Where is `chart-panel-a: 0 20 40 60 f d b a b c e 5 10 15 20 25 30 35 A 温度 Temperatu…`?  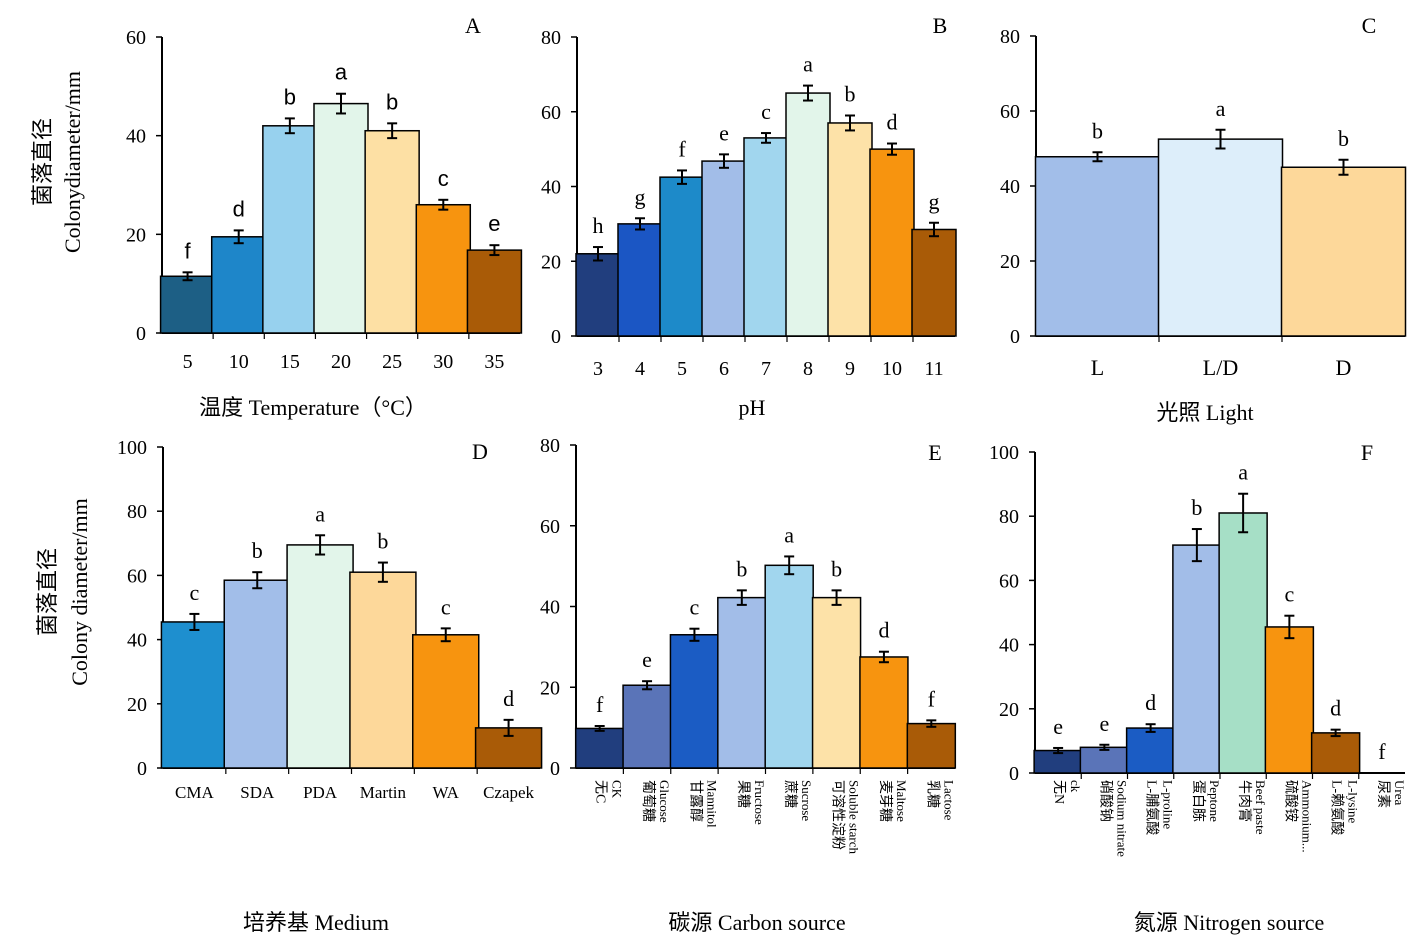 chart-panel-a: 0 20 40 60 f d b a b c e 5 10 15 20 25 30 35 A 温度 Temperatu… is located at coordinates (276, 216).